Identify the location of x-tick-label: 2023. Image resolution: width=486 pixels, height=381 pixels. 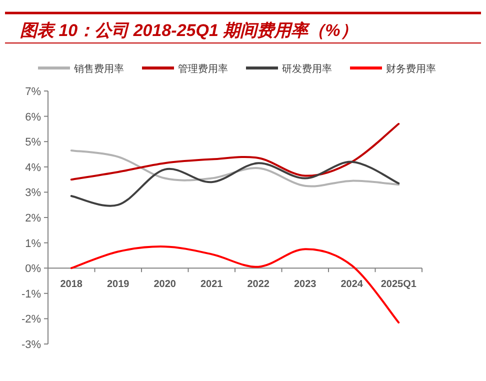
(305, 284).